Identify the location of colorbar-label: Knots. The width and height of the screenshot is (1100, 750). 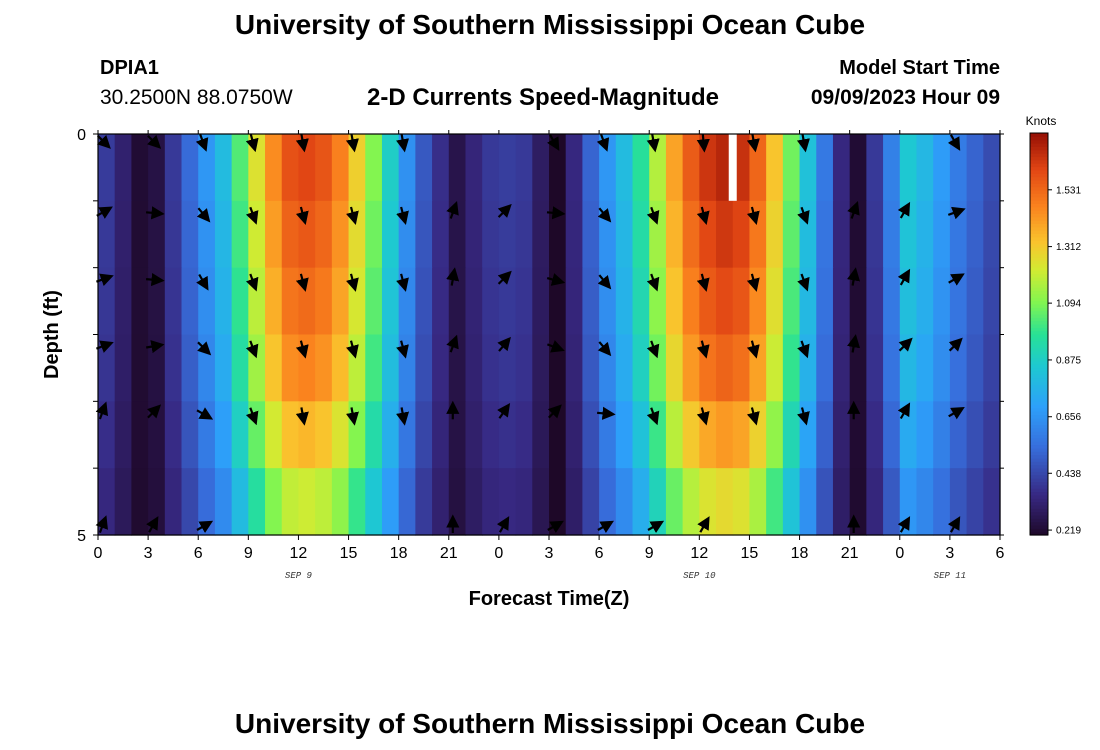
(1041, 121).